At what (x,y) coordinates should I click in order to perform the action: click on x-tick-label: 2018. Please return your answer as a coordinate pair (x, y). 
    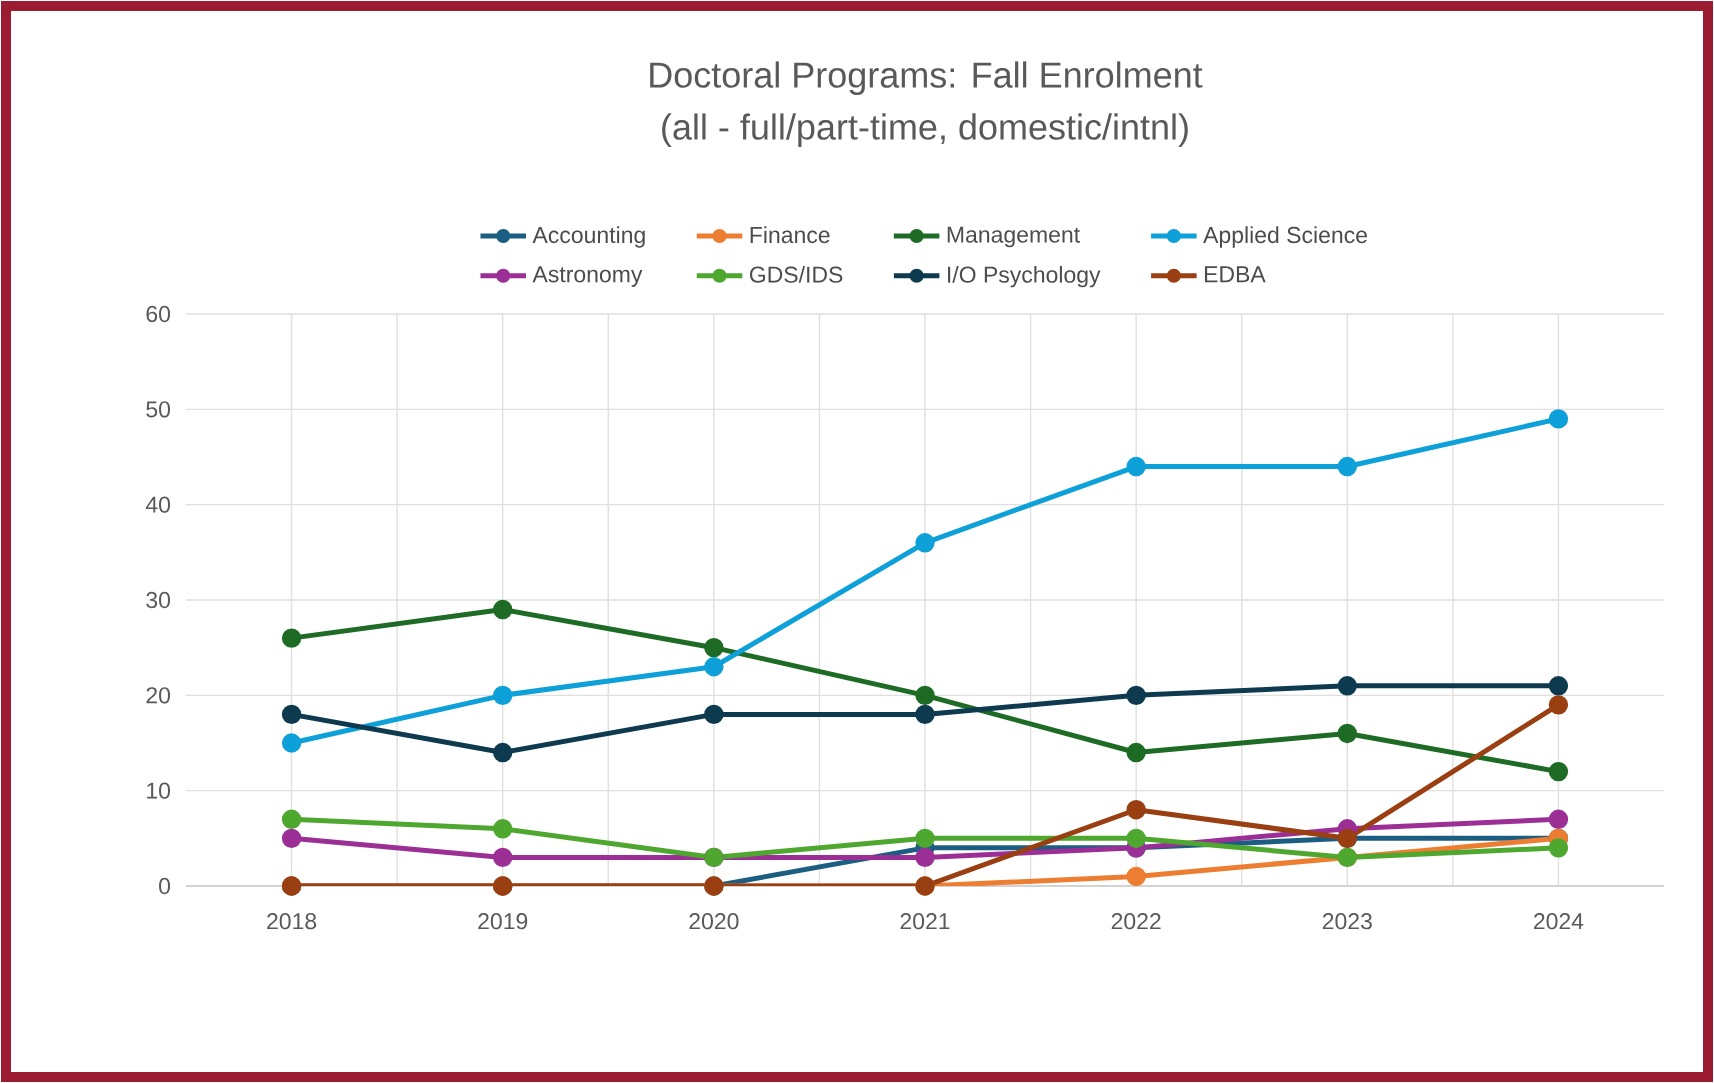
    Looking at the image, I should click on (292, 921).